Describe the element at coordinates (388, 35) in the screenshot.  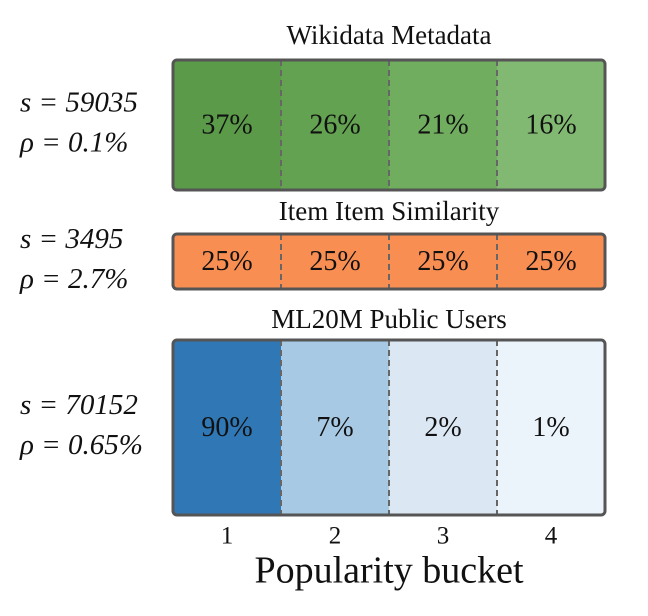
I see `panel-title: Wikidata Metadata` at that location.